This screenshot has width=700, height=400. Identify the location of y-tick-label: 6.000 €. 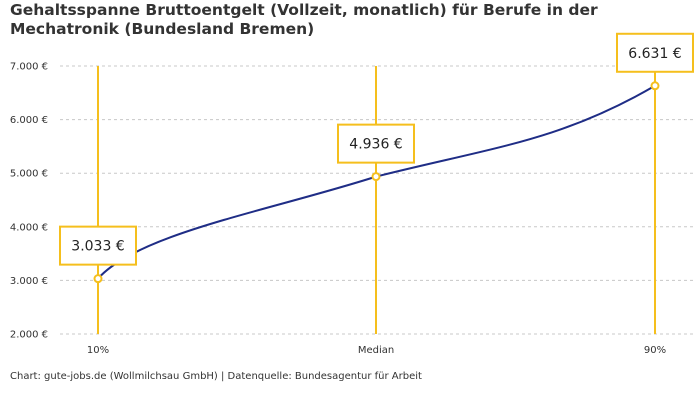
(29, 120).